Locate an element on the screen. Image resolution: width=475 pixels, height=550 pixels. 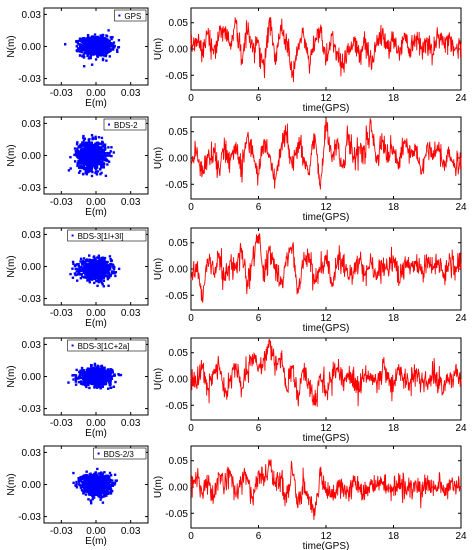
x-axis-label: time(GPS) is located at coordinates (326, 328).